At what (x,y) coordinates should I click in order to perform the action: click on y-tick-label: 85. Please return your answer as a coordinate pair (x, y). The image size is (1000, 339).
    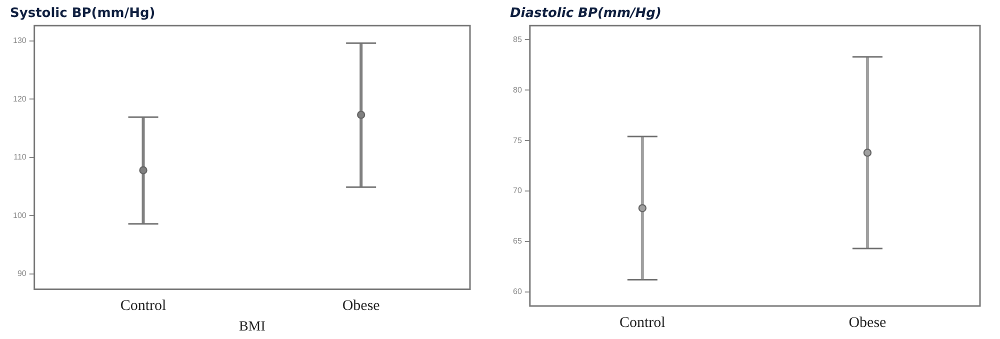
    Looking at the image, I should click on (517, 39).